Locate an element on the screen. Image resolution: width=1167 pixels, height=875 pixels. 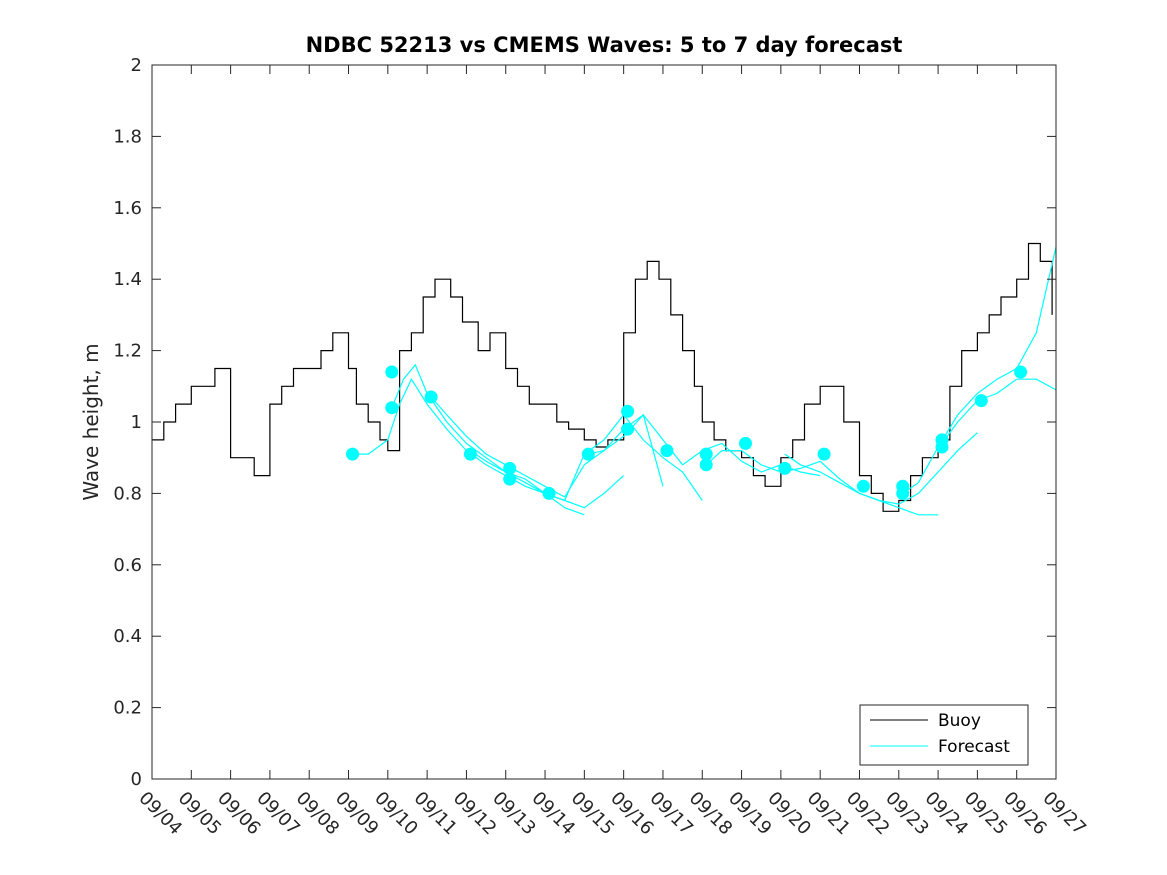
legend-box is located at coordinates (944, 735).